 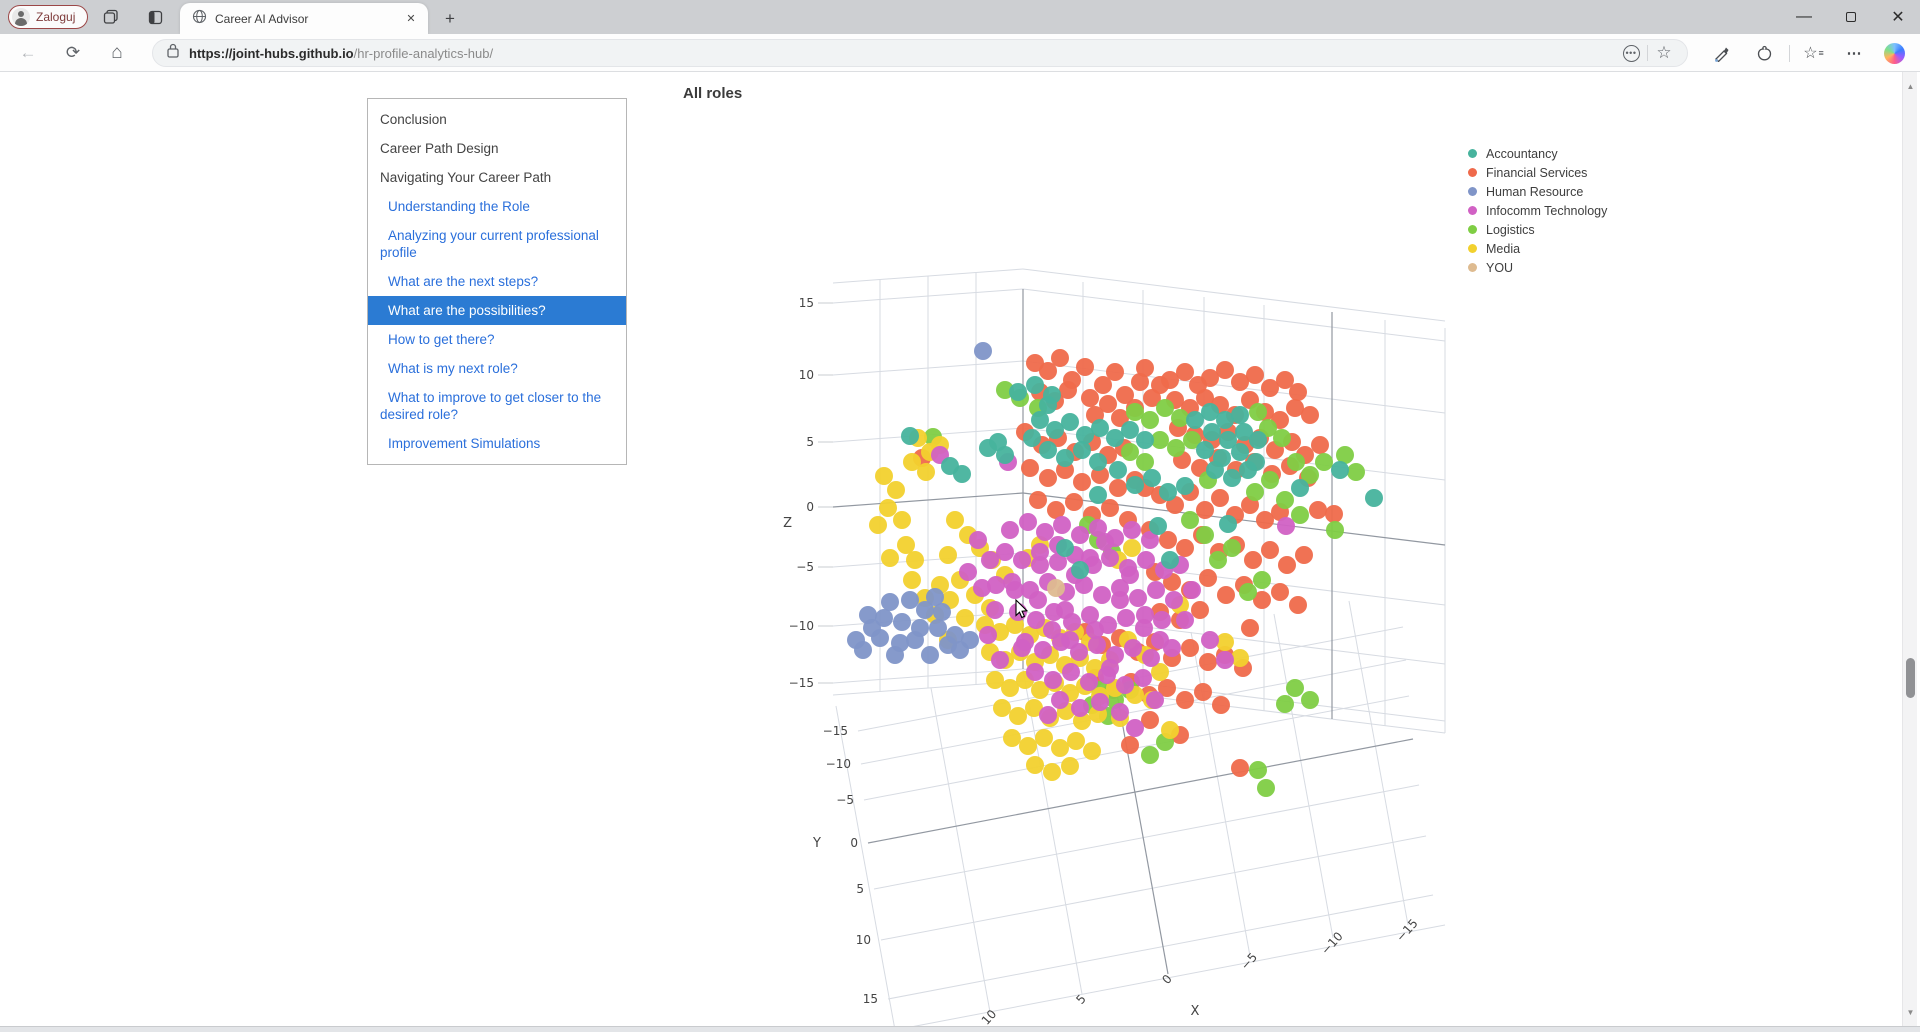 What do you see at coordinates (155, 17) in the screenshot?
I see `tab-actions-icon` at bounding box center [155, 17].